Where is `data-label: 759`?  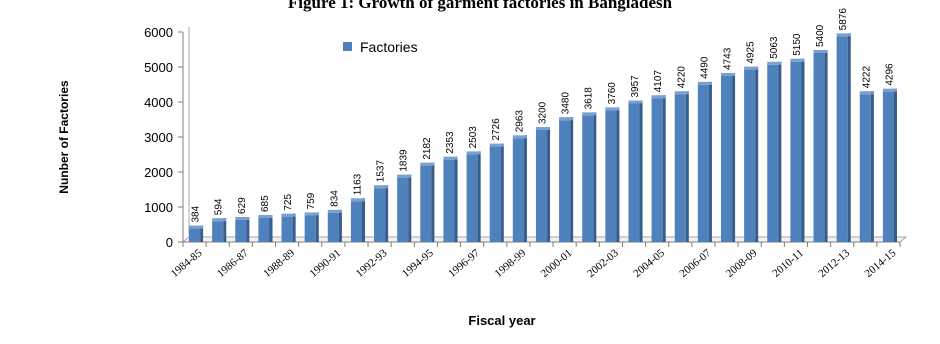 data-label: 759 is located at coordinates (311, 200).